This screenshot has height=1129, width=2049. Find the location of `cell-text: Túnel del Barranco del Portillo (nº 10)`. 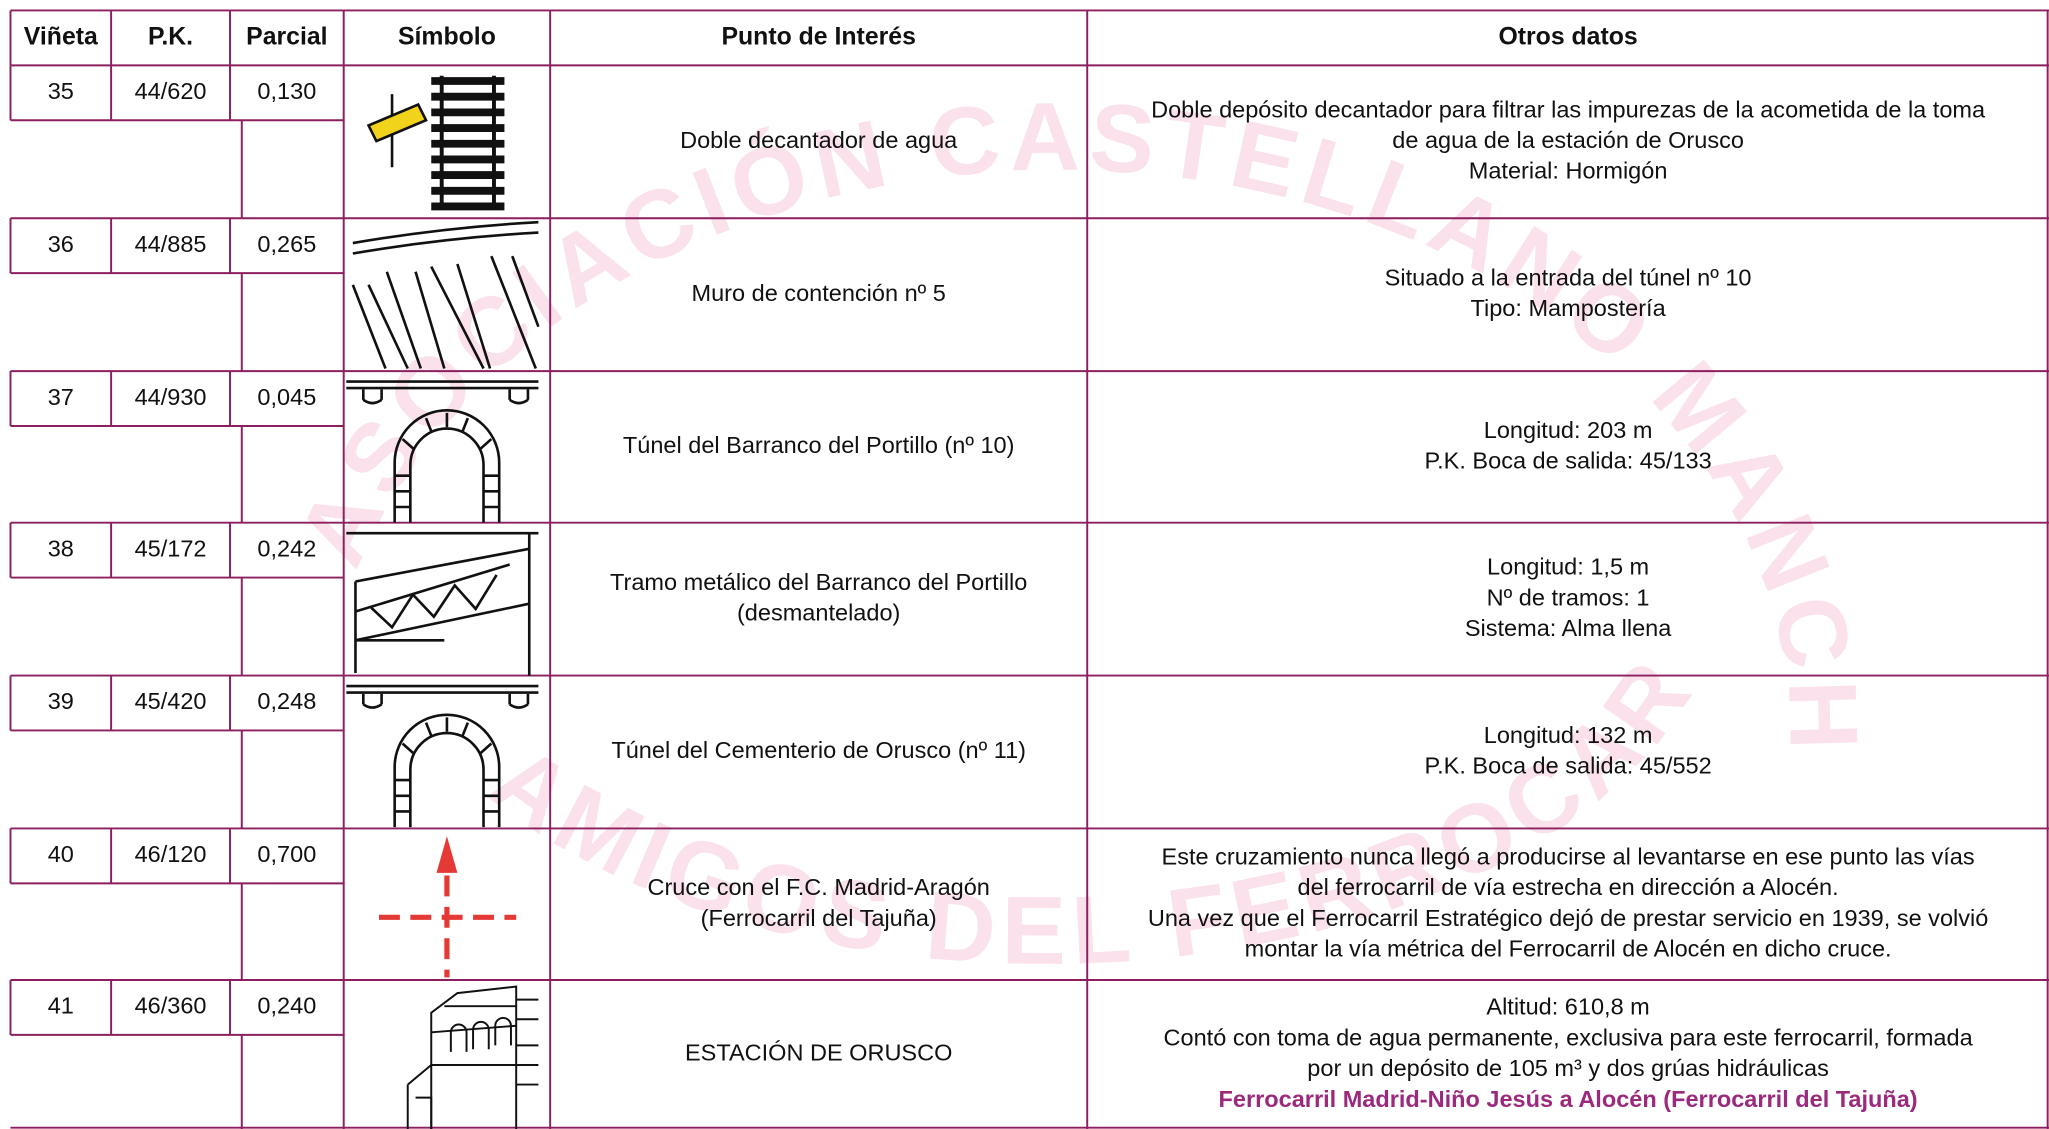

cell-text: Túnel del Barranco del Portillo (nº 10) is located at coordinates (819, 445).